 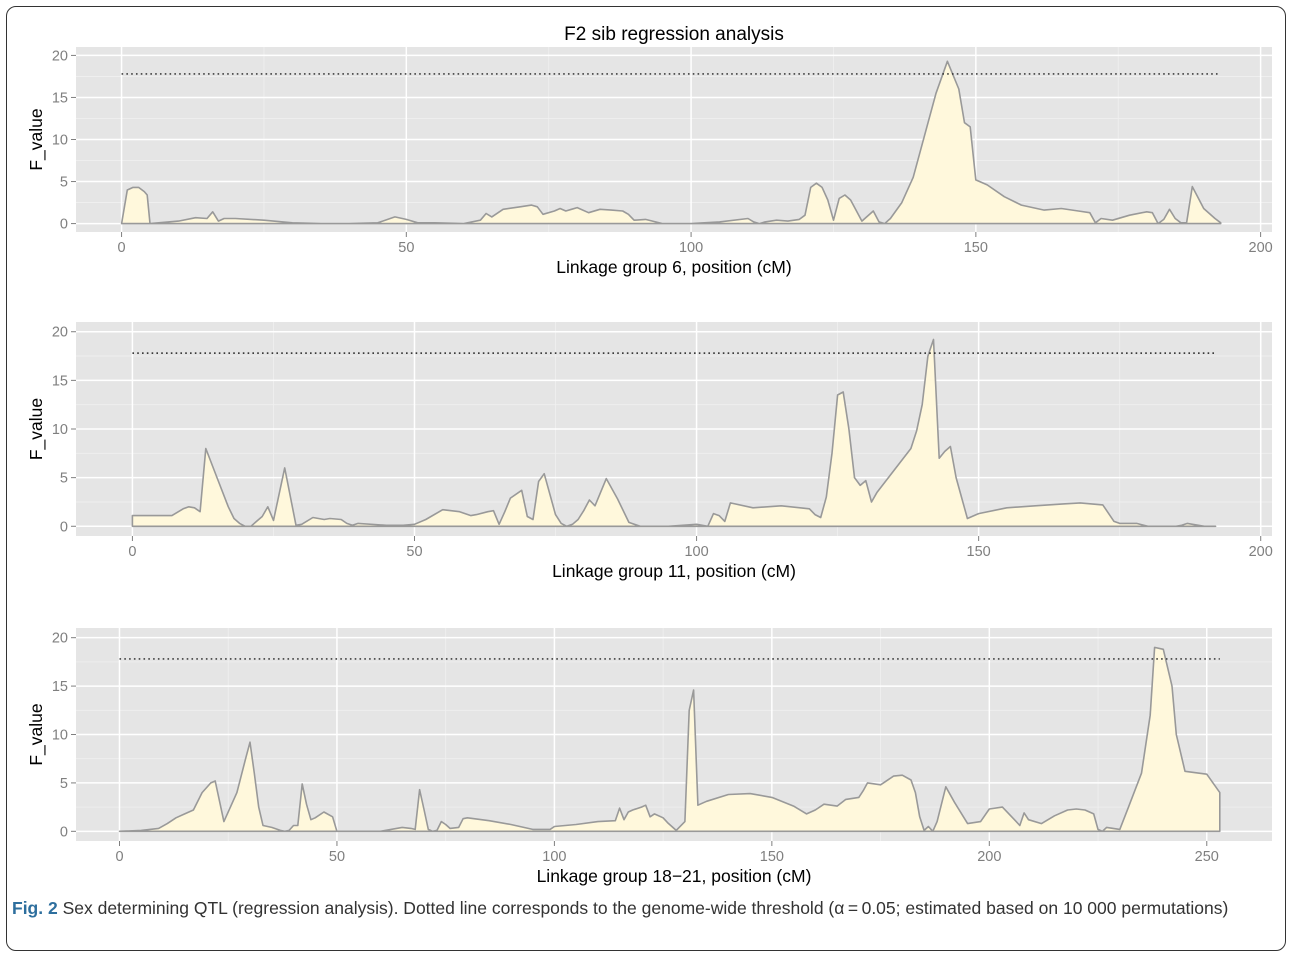 I want to click on f-value-area, so click(x=671, y=142).